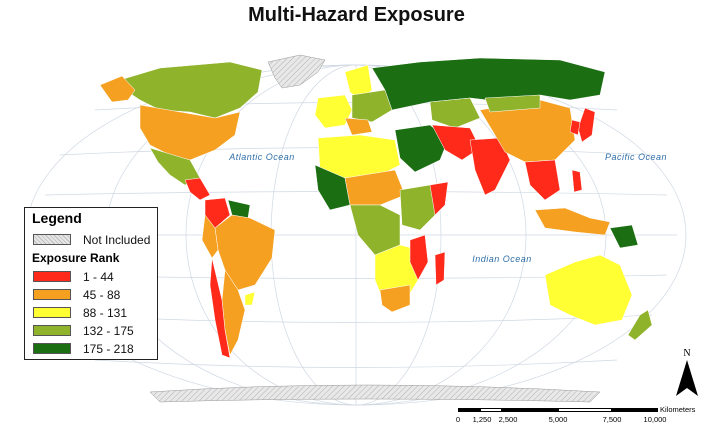  Describe the element at coordinates (117, 239) in the screenshot. I see `legend-label-not-included: Not Included` at that location.